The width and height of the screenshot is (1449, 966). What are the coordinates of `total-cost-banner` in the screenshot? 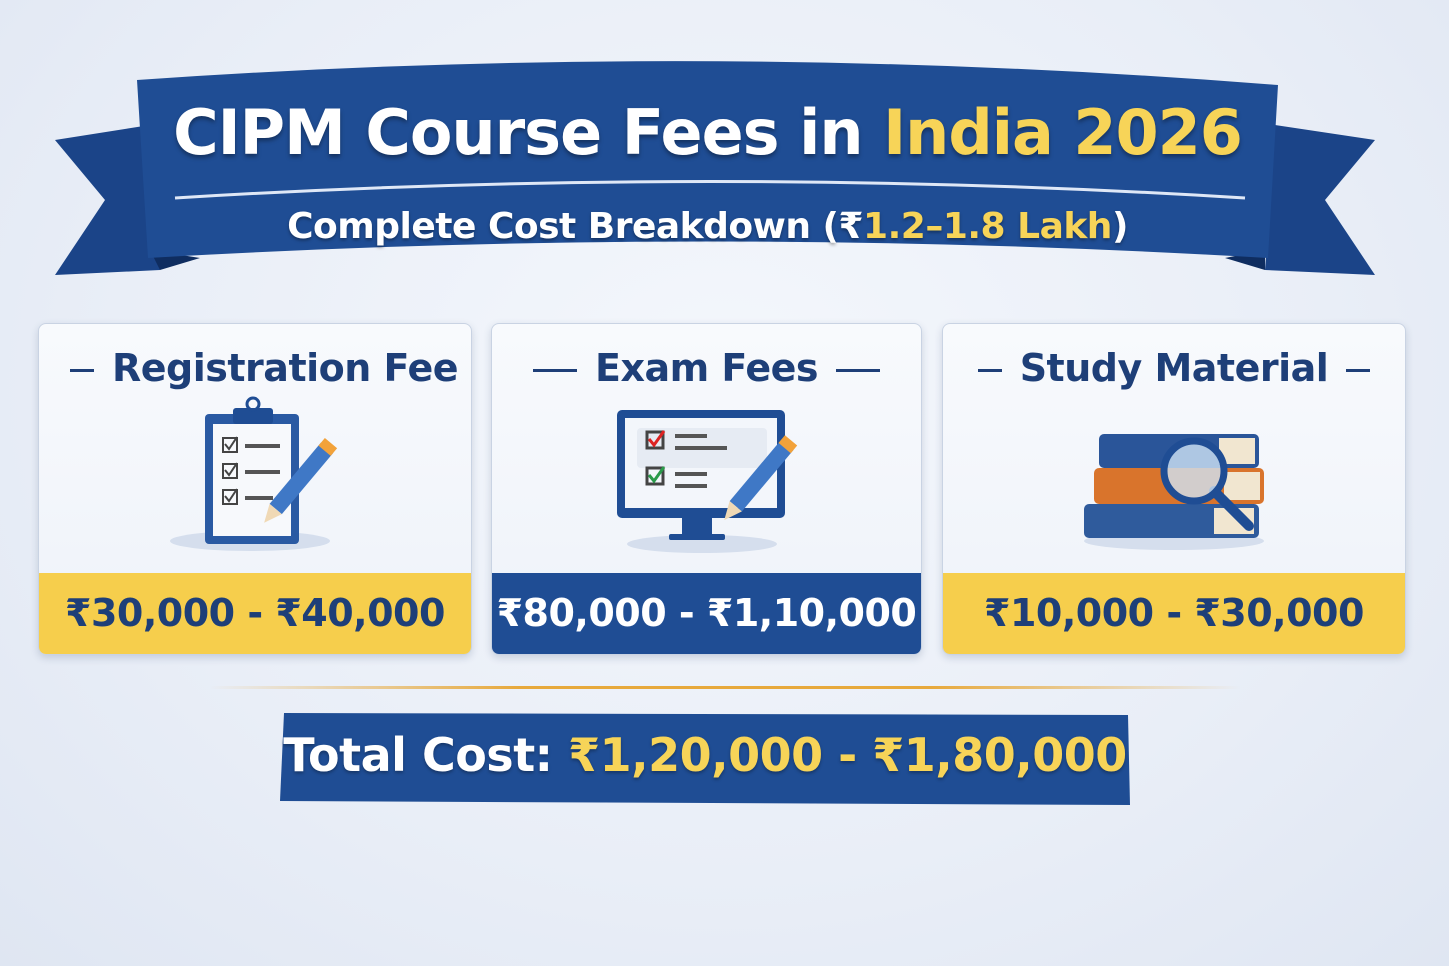 It's located at (705, 759).